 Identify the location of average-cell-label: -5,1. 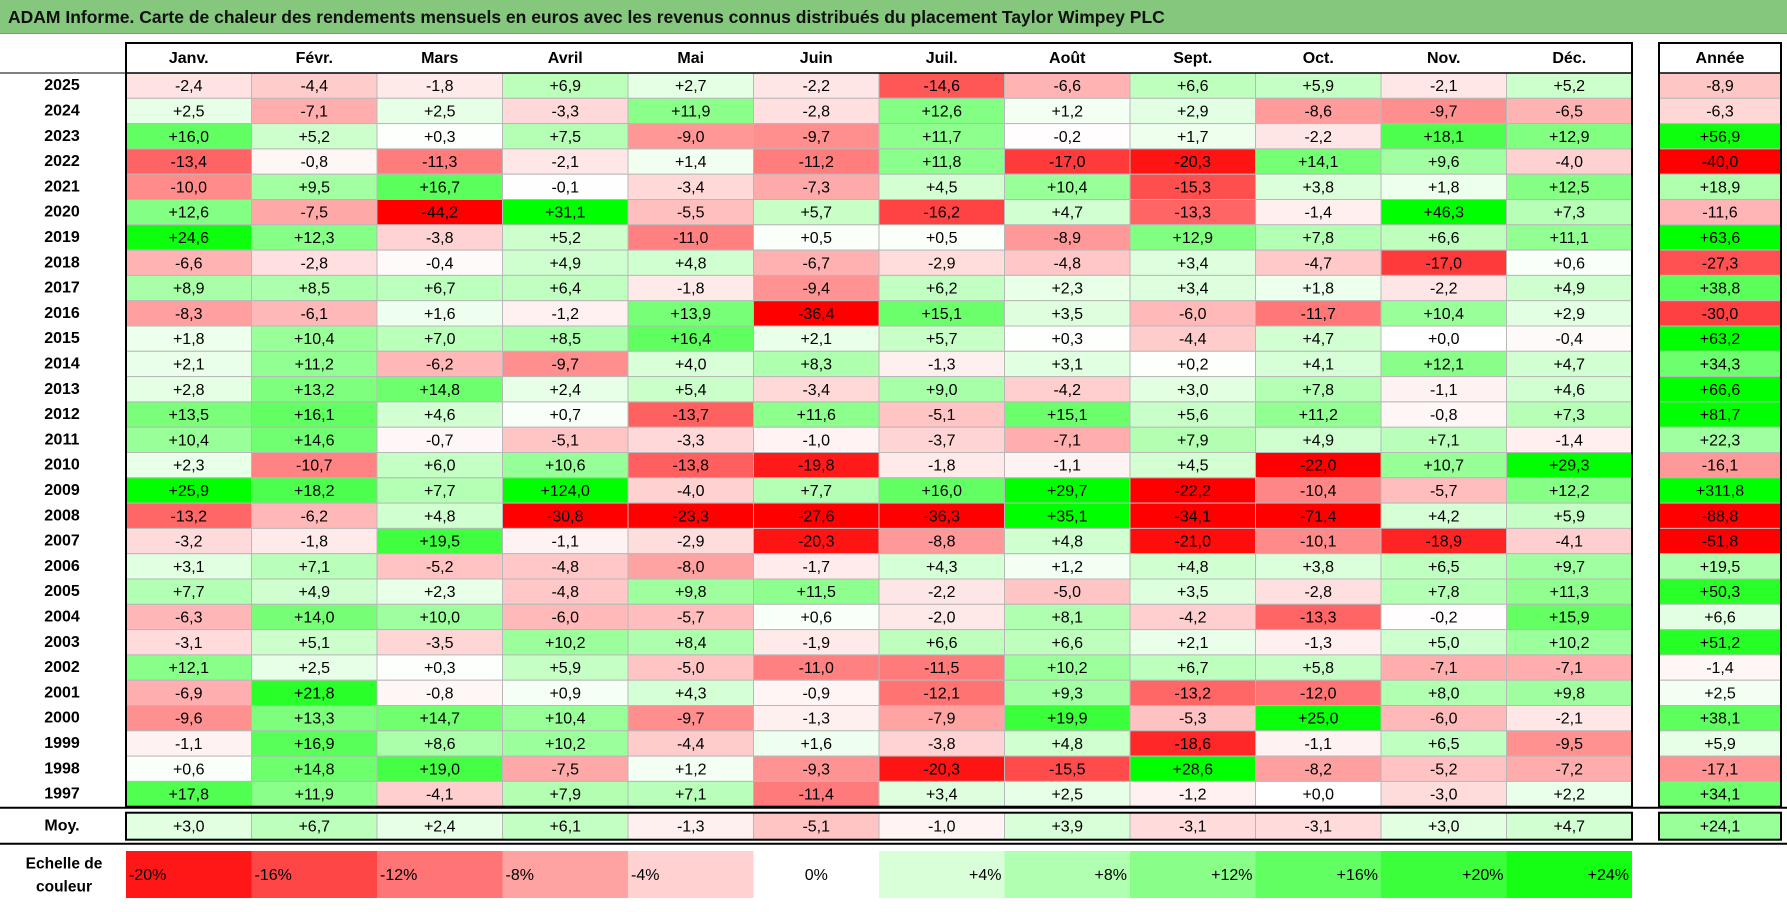
(816, 827).